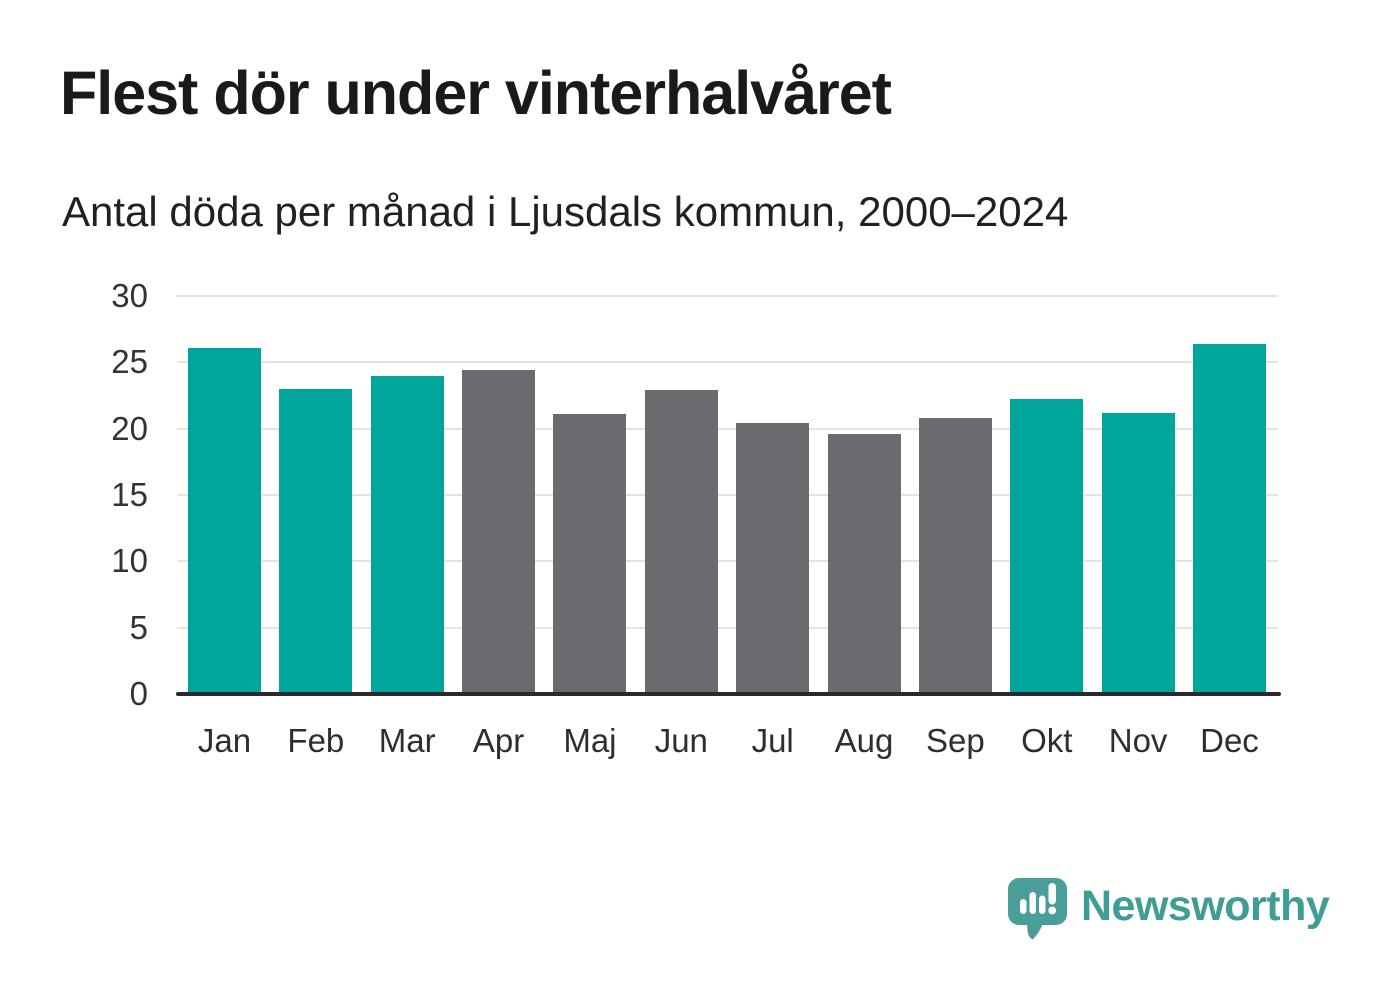 This screenshot has height=999, width=1382. What do you see at coordinates (499, 532) in the screenshot?
I see `bar-apr` at bounding box center [499, 532].